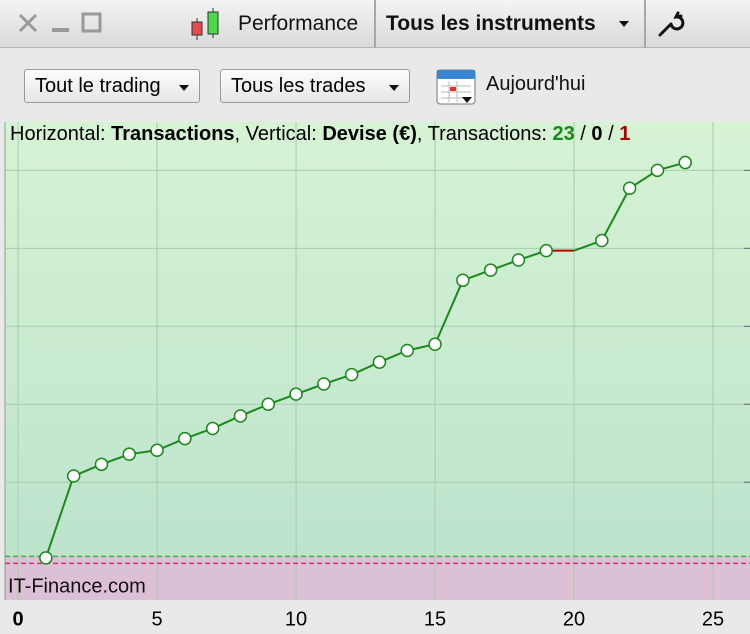 This screenshot has width=750, height=634. What do you see at coordinates (491, 23) in the screenshot?
I see `instruments-menu: Tous les instruments` at bounding box center [491, 23].